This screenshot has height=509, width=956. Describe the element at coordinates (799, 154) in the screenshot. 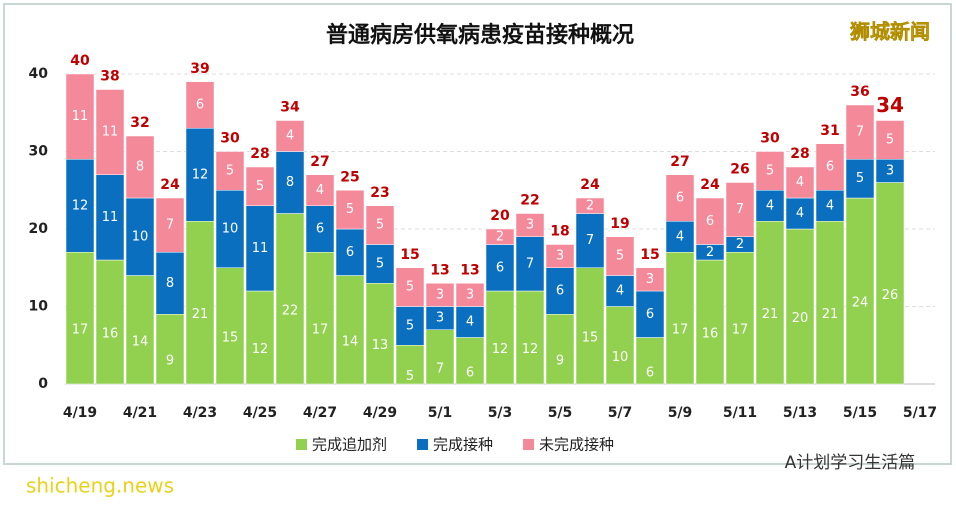

I see `total-label: 28` at that location.